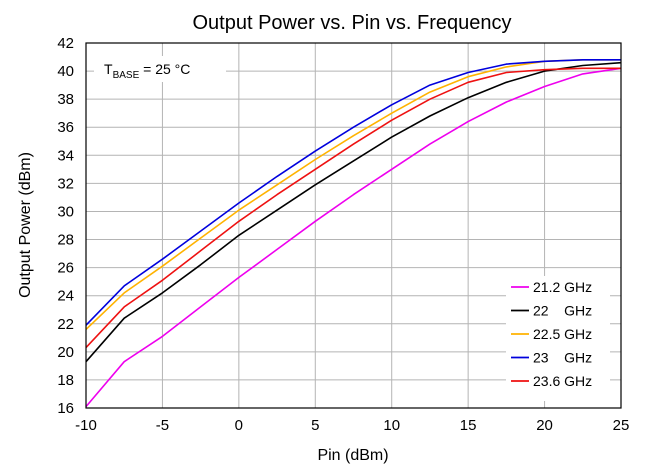  What do you see at coordinates (391, 425) in the screenshot?
I see `x-tick-label: 10` at bounding box center [391, 425].